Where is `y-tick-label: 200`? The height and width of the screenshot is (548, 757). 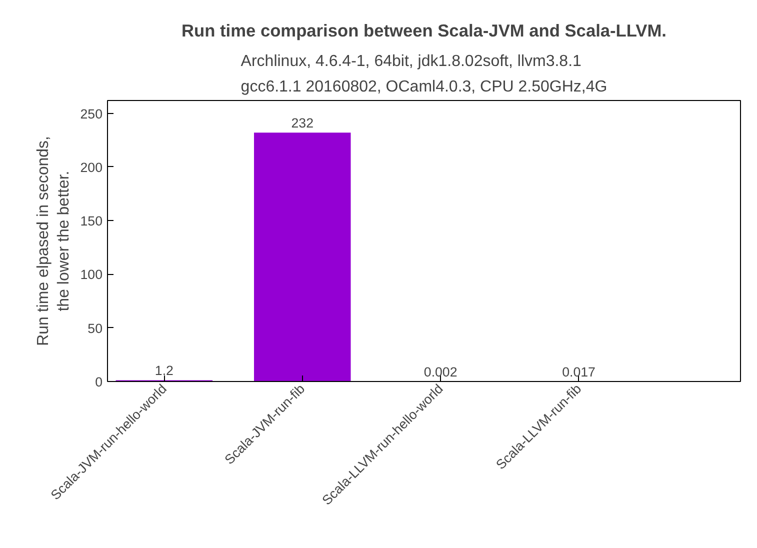
y-tick-label: 200 is located at coordinates (91, 167).